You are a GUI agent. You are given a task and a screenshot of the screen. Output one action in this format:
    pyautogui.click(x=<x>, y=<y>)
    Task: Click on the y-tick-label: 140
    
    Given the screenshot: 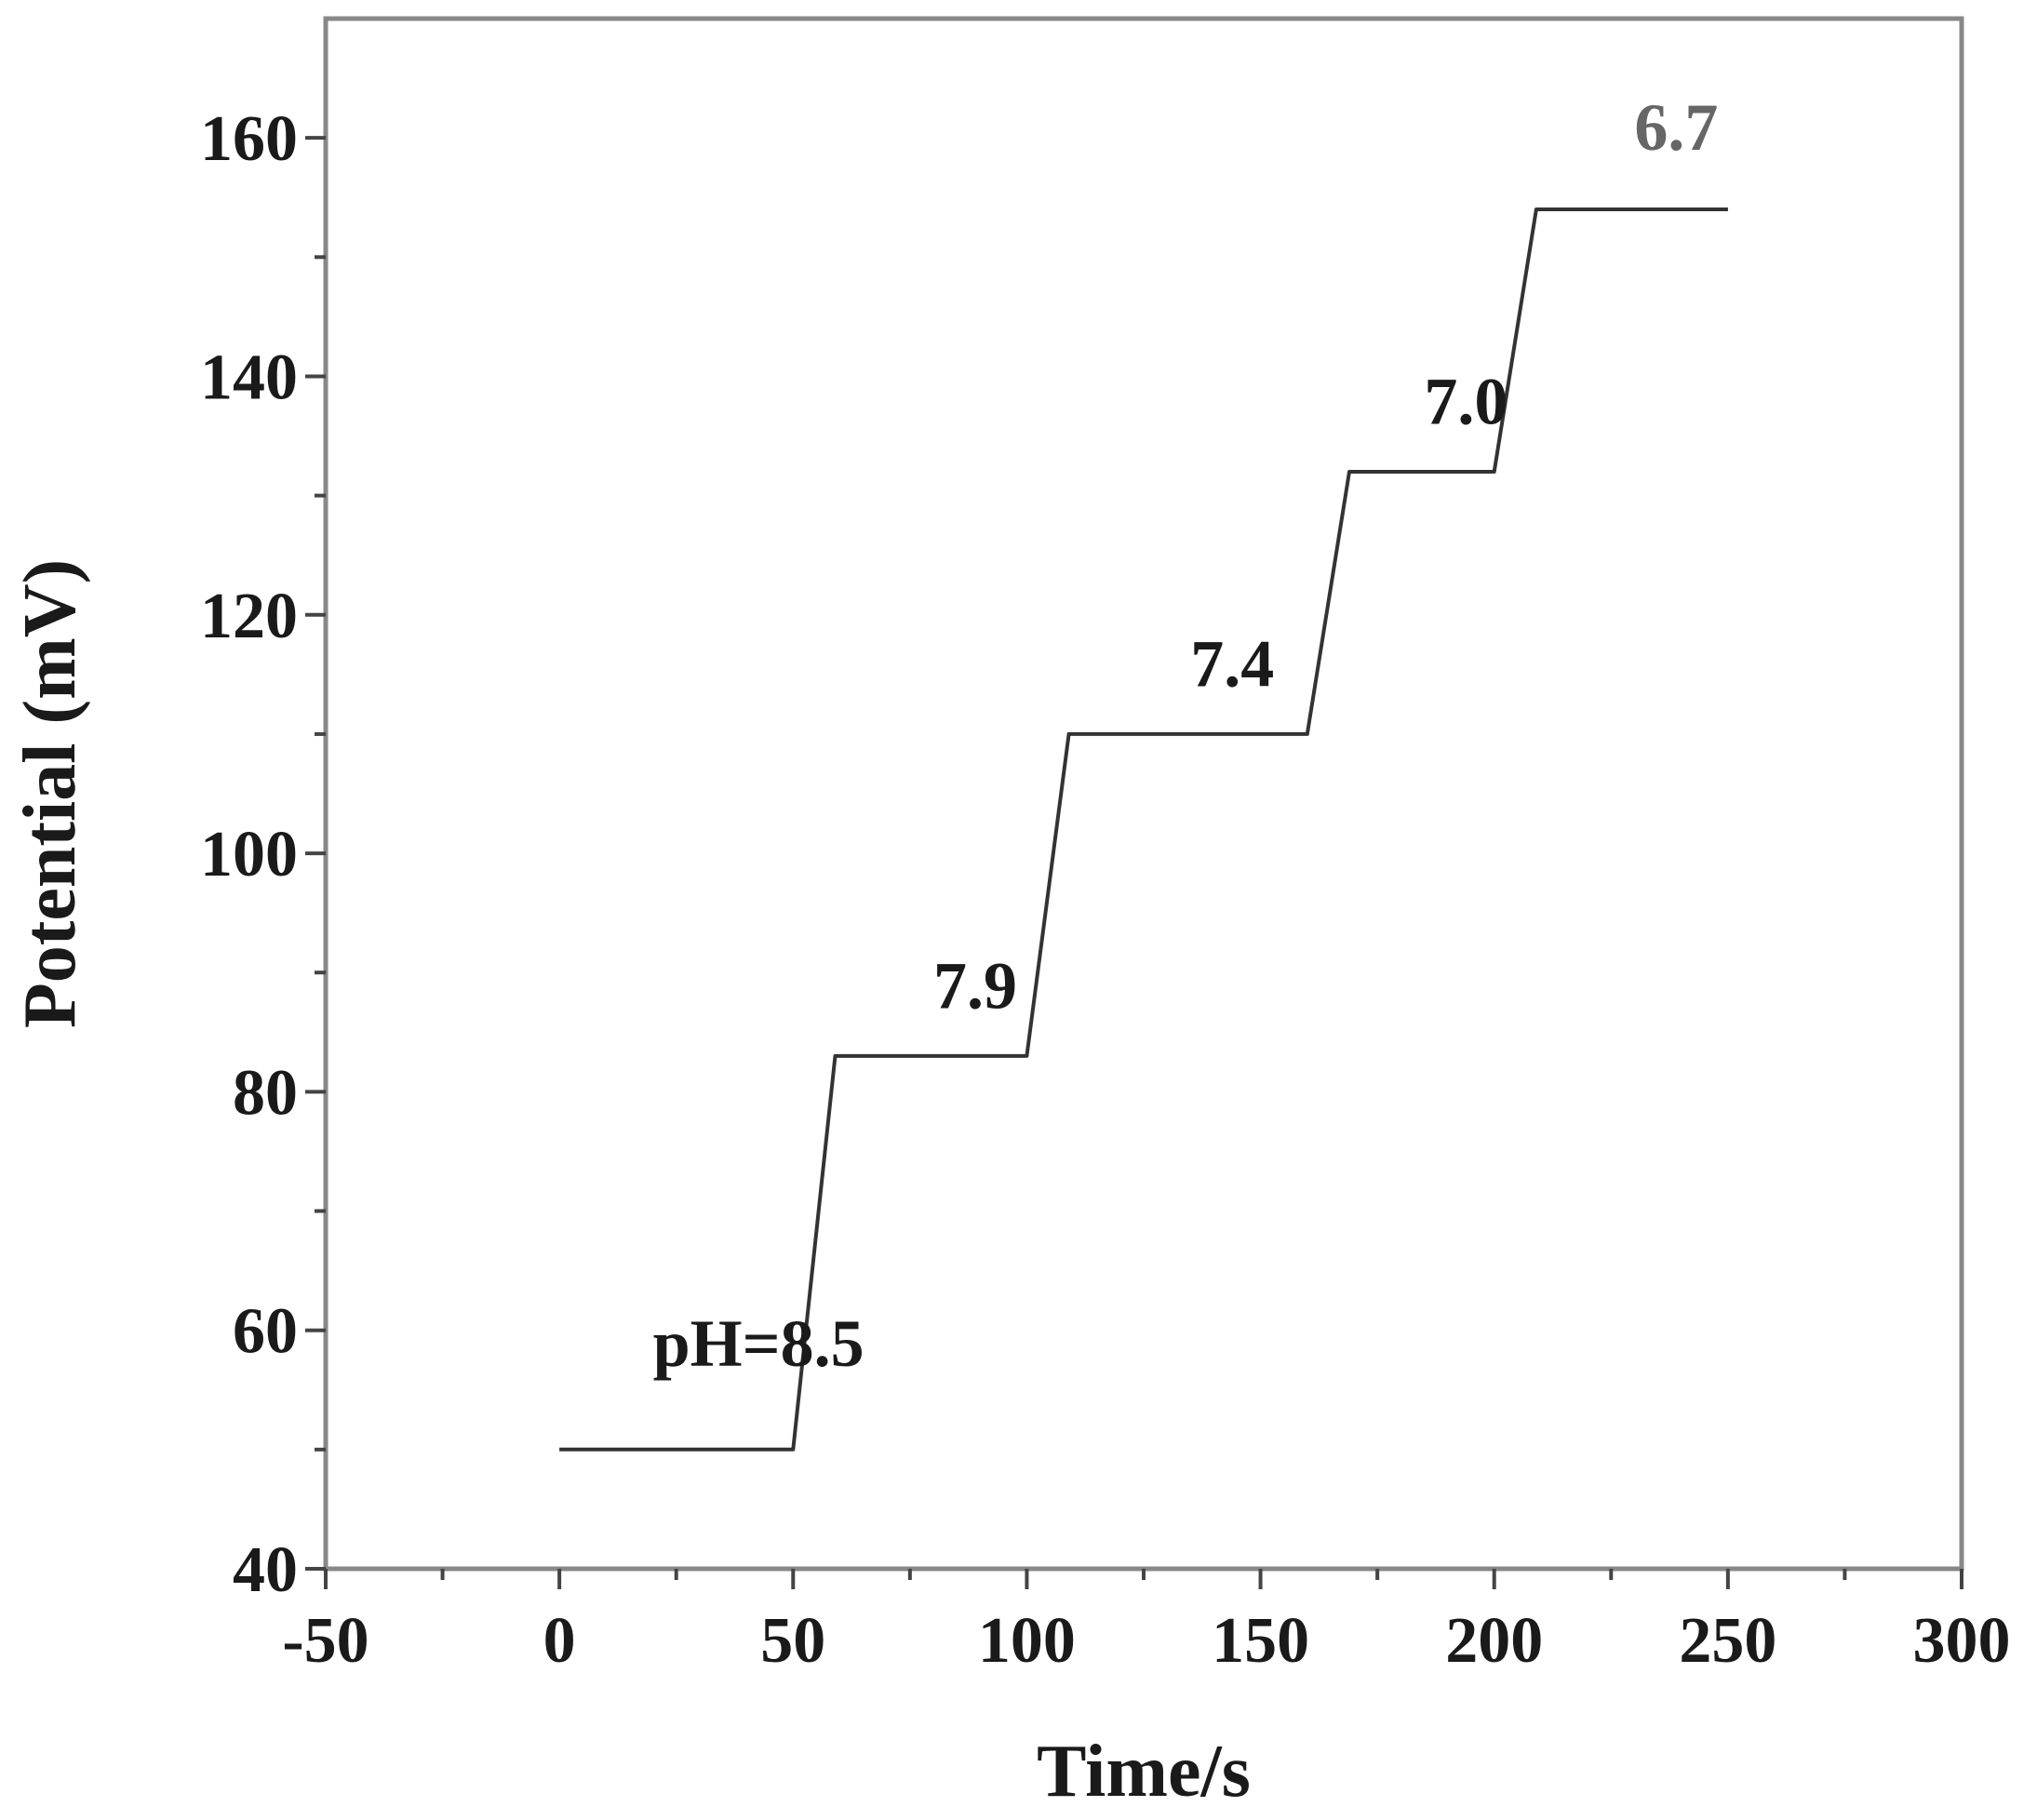 What is the action you would take?
    pyautogui.click(x=249, y=377)
    